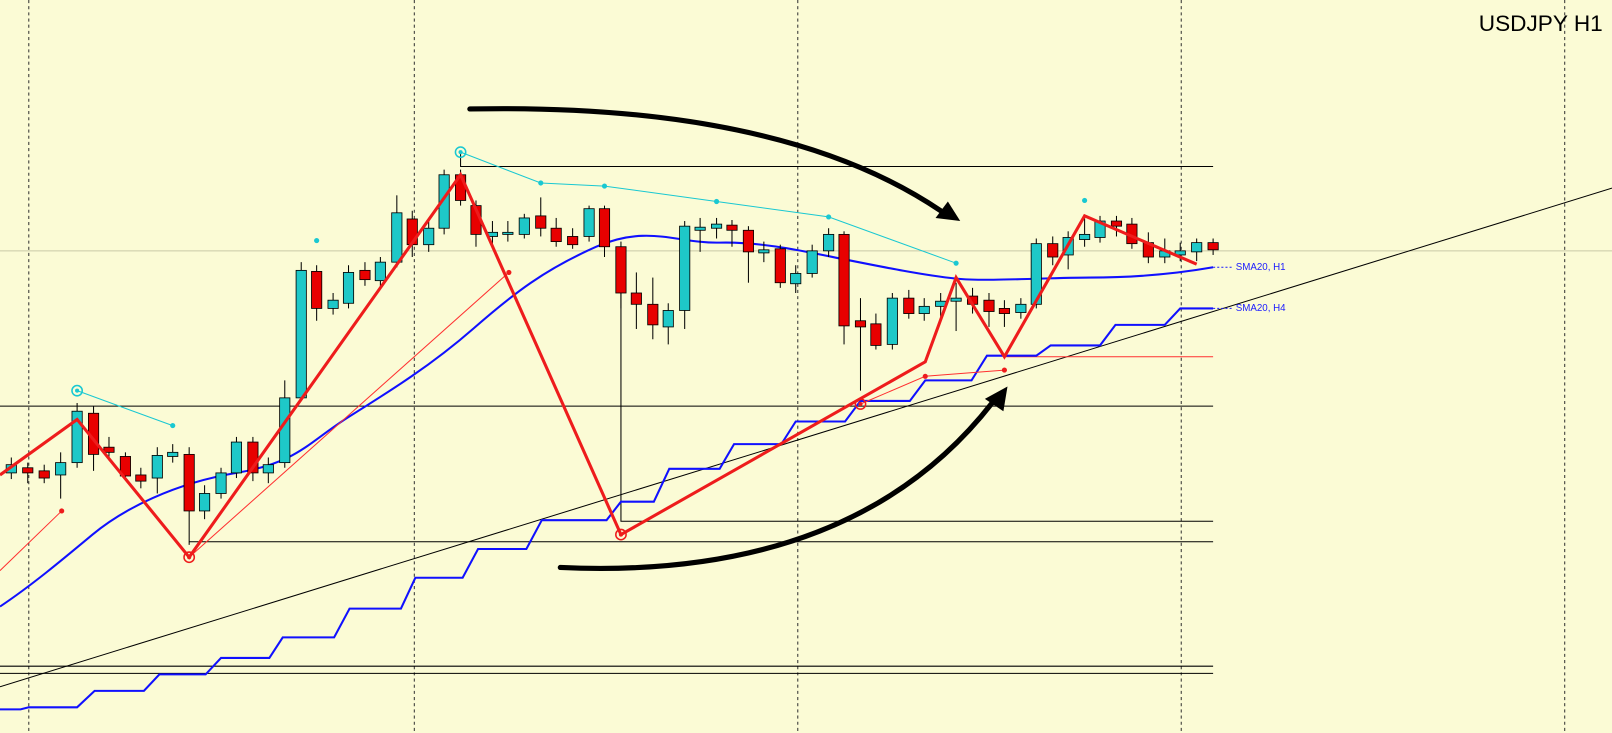 The image size is (1612, 733). Describe the element at coordinates (1261, 267) in the screenshot. I see `sma-h1-label: SMA20, H1` at that location.